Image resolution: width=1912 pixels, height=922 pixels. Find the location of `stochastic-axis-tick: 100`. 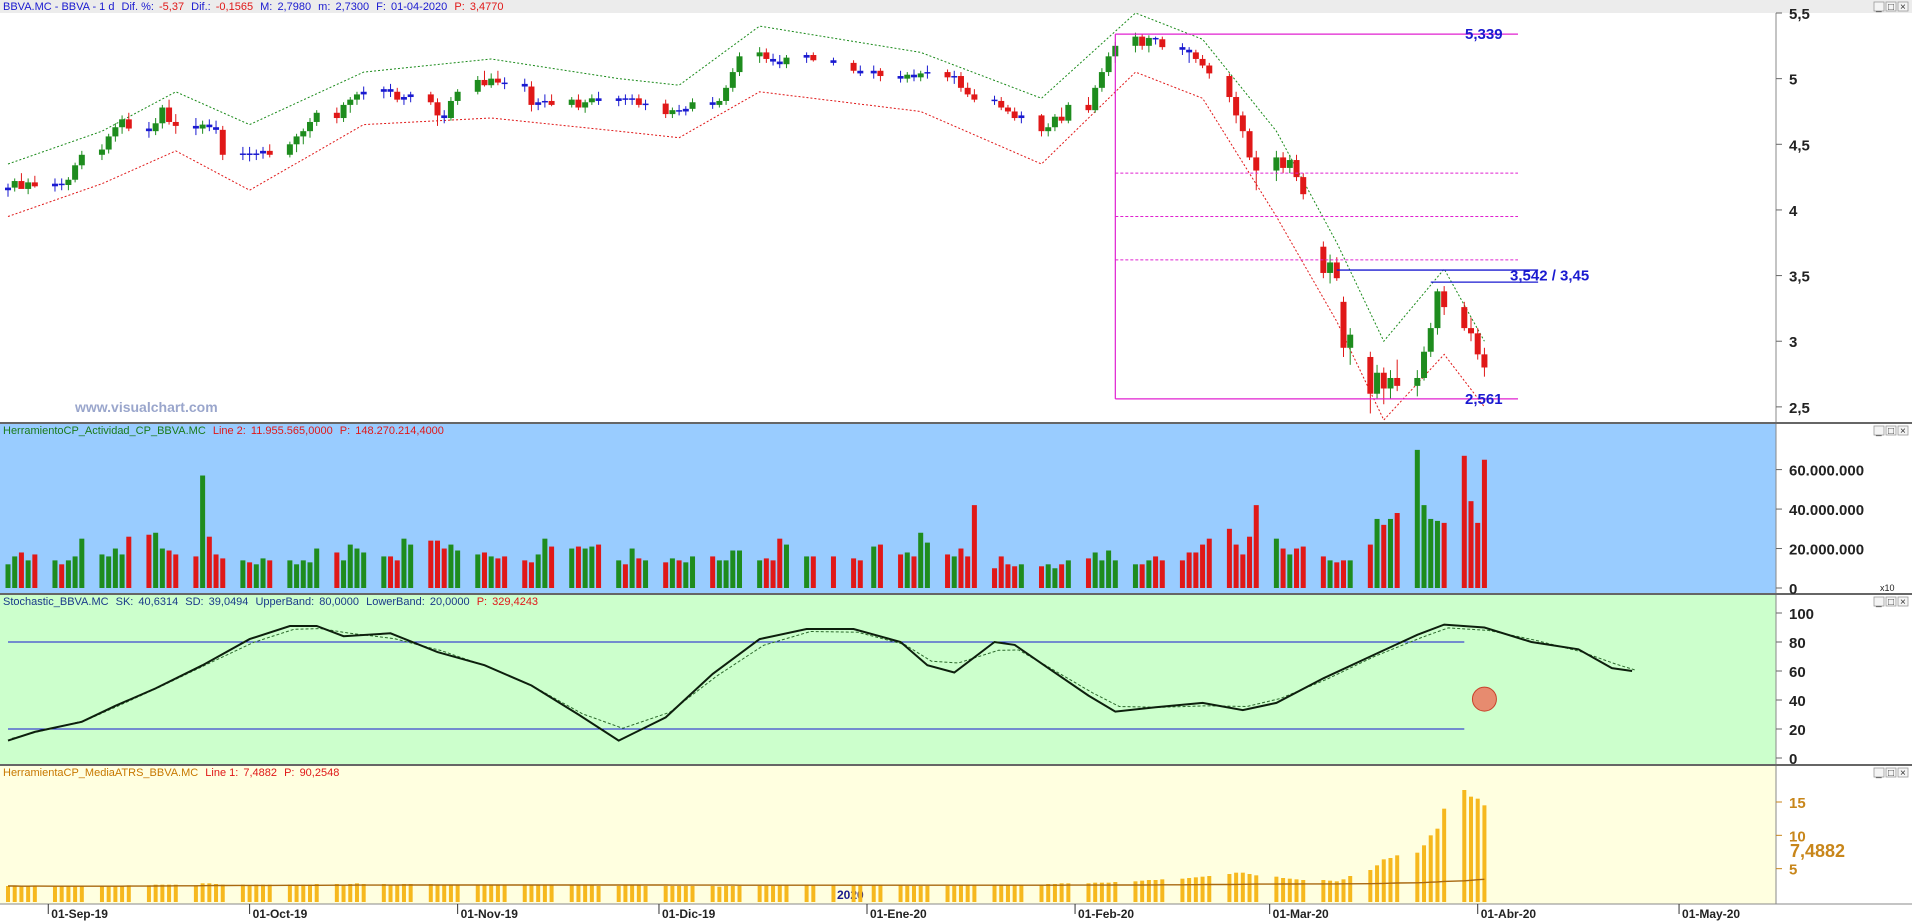

stochastic-axis-tick: 100 is located at coordinates (1801, 614).